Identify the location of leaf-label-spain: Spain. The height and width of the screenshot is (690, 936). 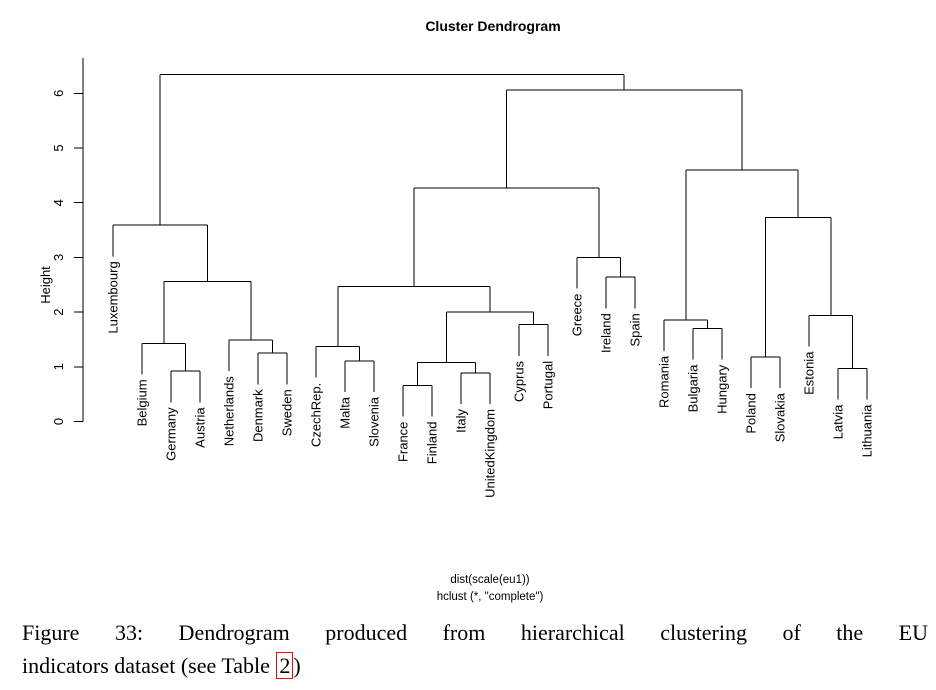
(635, 329).